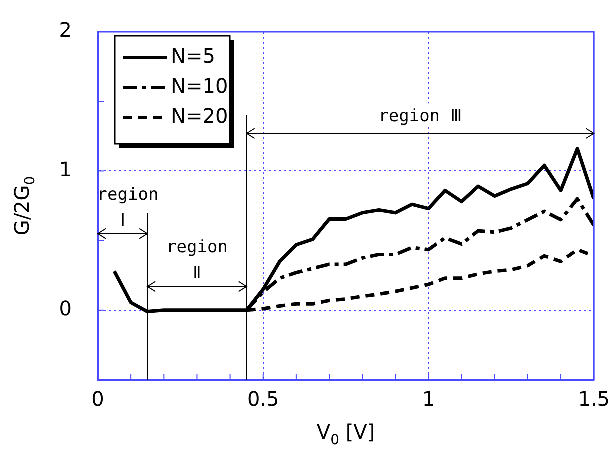  What do you see at coordinates (24, 206) in the screenshot?
I see `y-axis-title: G/2G0` at bounding box center [24, 206].